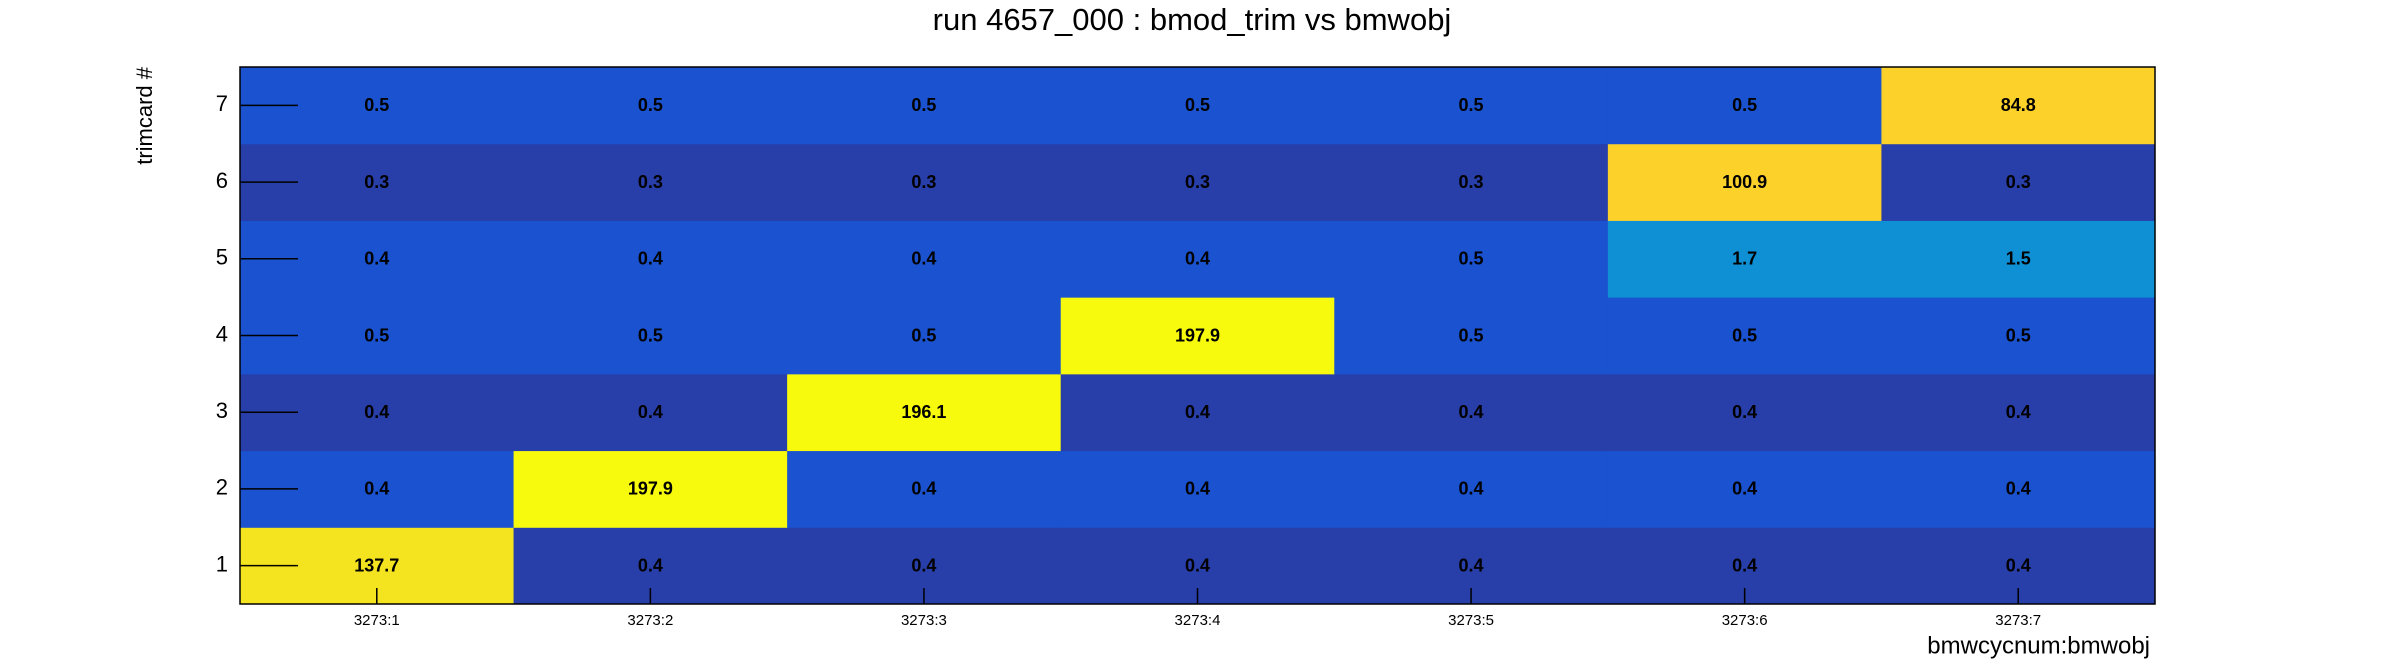 The width and height of the screenshot is (2396, 672). I want to click on x-tick-label: 3273:3, so click(924, 620).